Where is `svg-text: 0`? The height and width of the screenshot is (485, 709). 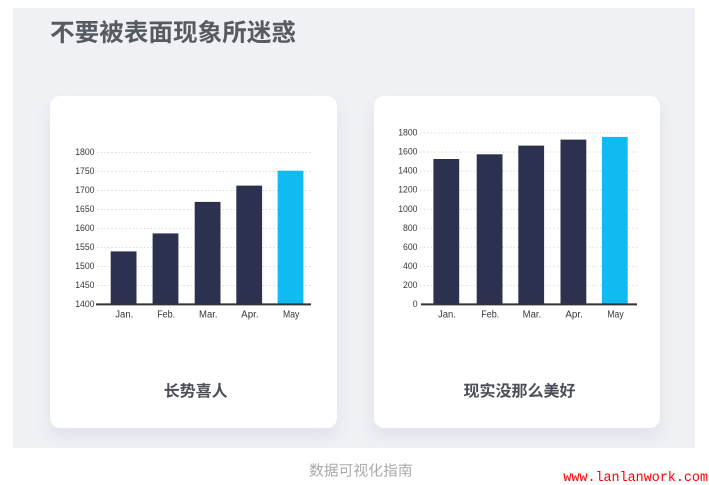 svg-text: 0 is located at coordinates (415, 304).